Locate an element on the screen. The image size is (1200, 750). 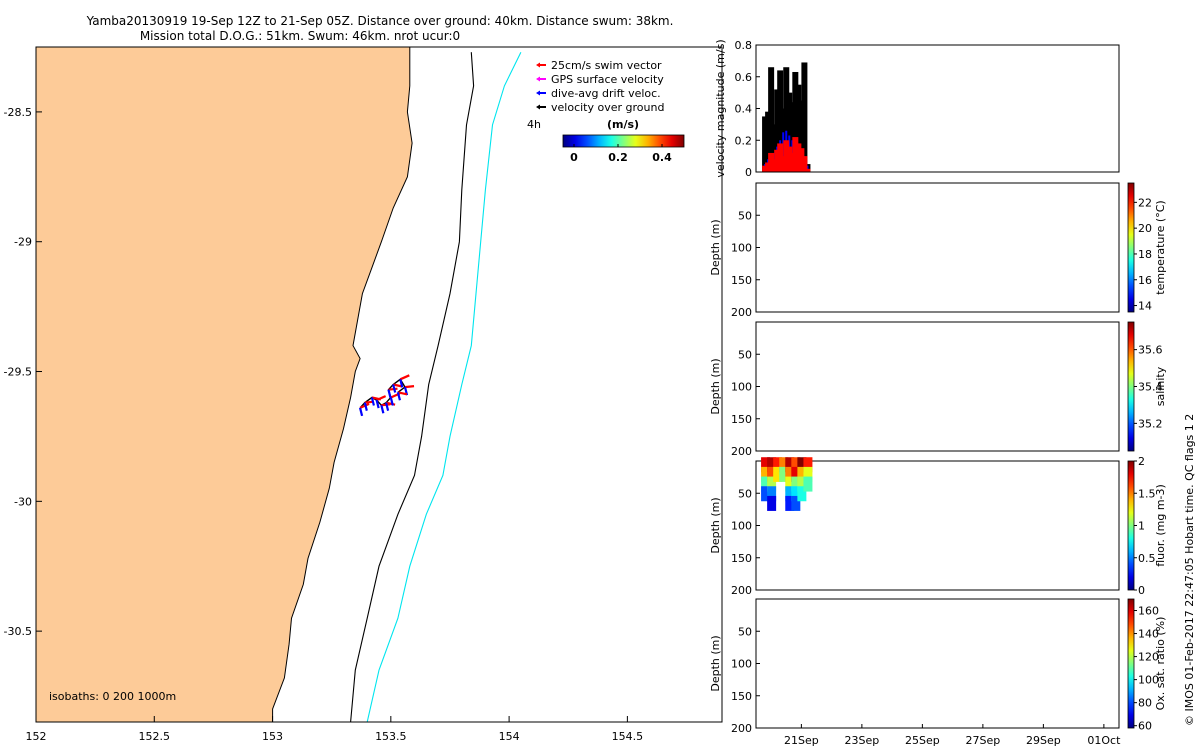
colorbar-tick-label: 22 is located at coordinates (1145, 202).